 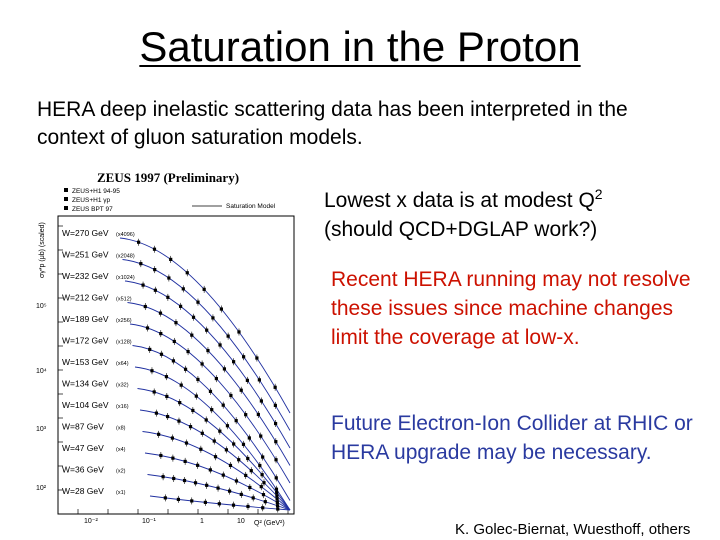 I want to click on series-label: W=232 GeV, so click(x=85, y=276).